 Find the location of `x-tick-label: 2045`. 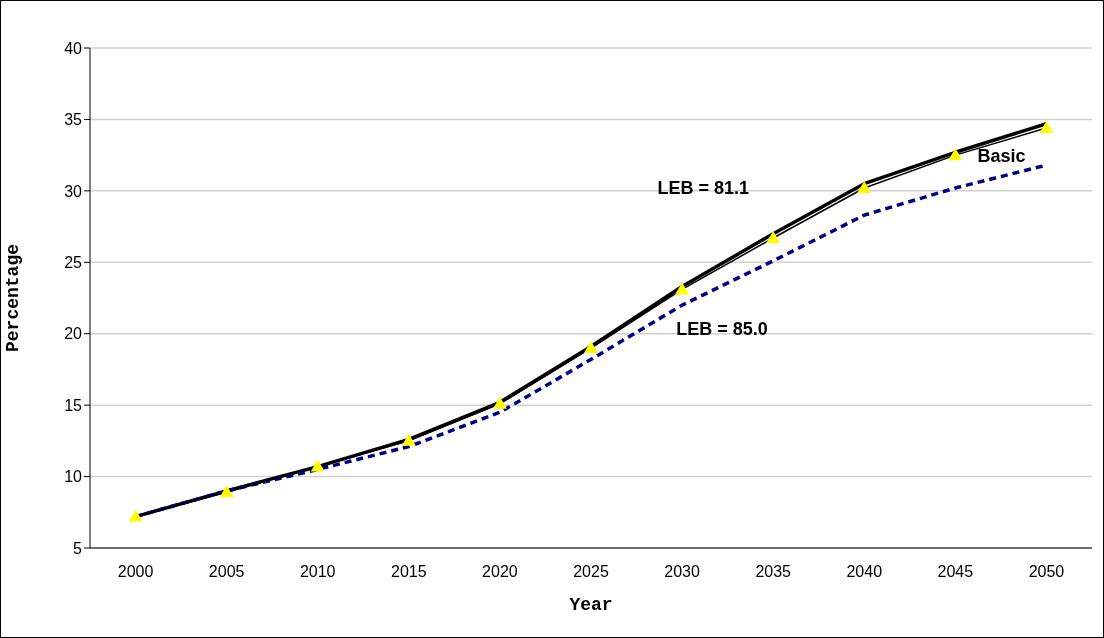

x-tick-label: 2045 is located at coordinates (955, 572).